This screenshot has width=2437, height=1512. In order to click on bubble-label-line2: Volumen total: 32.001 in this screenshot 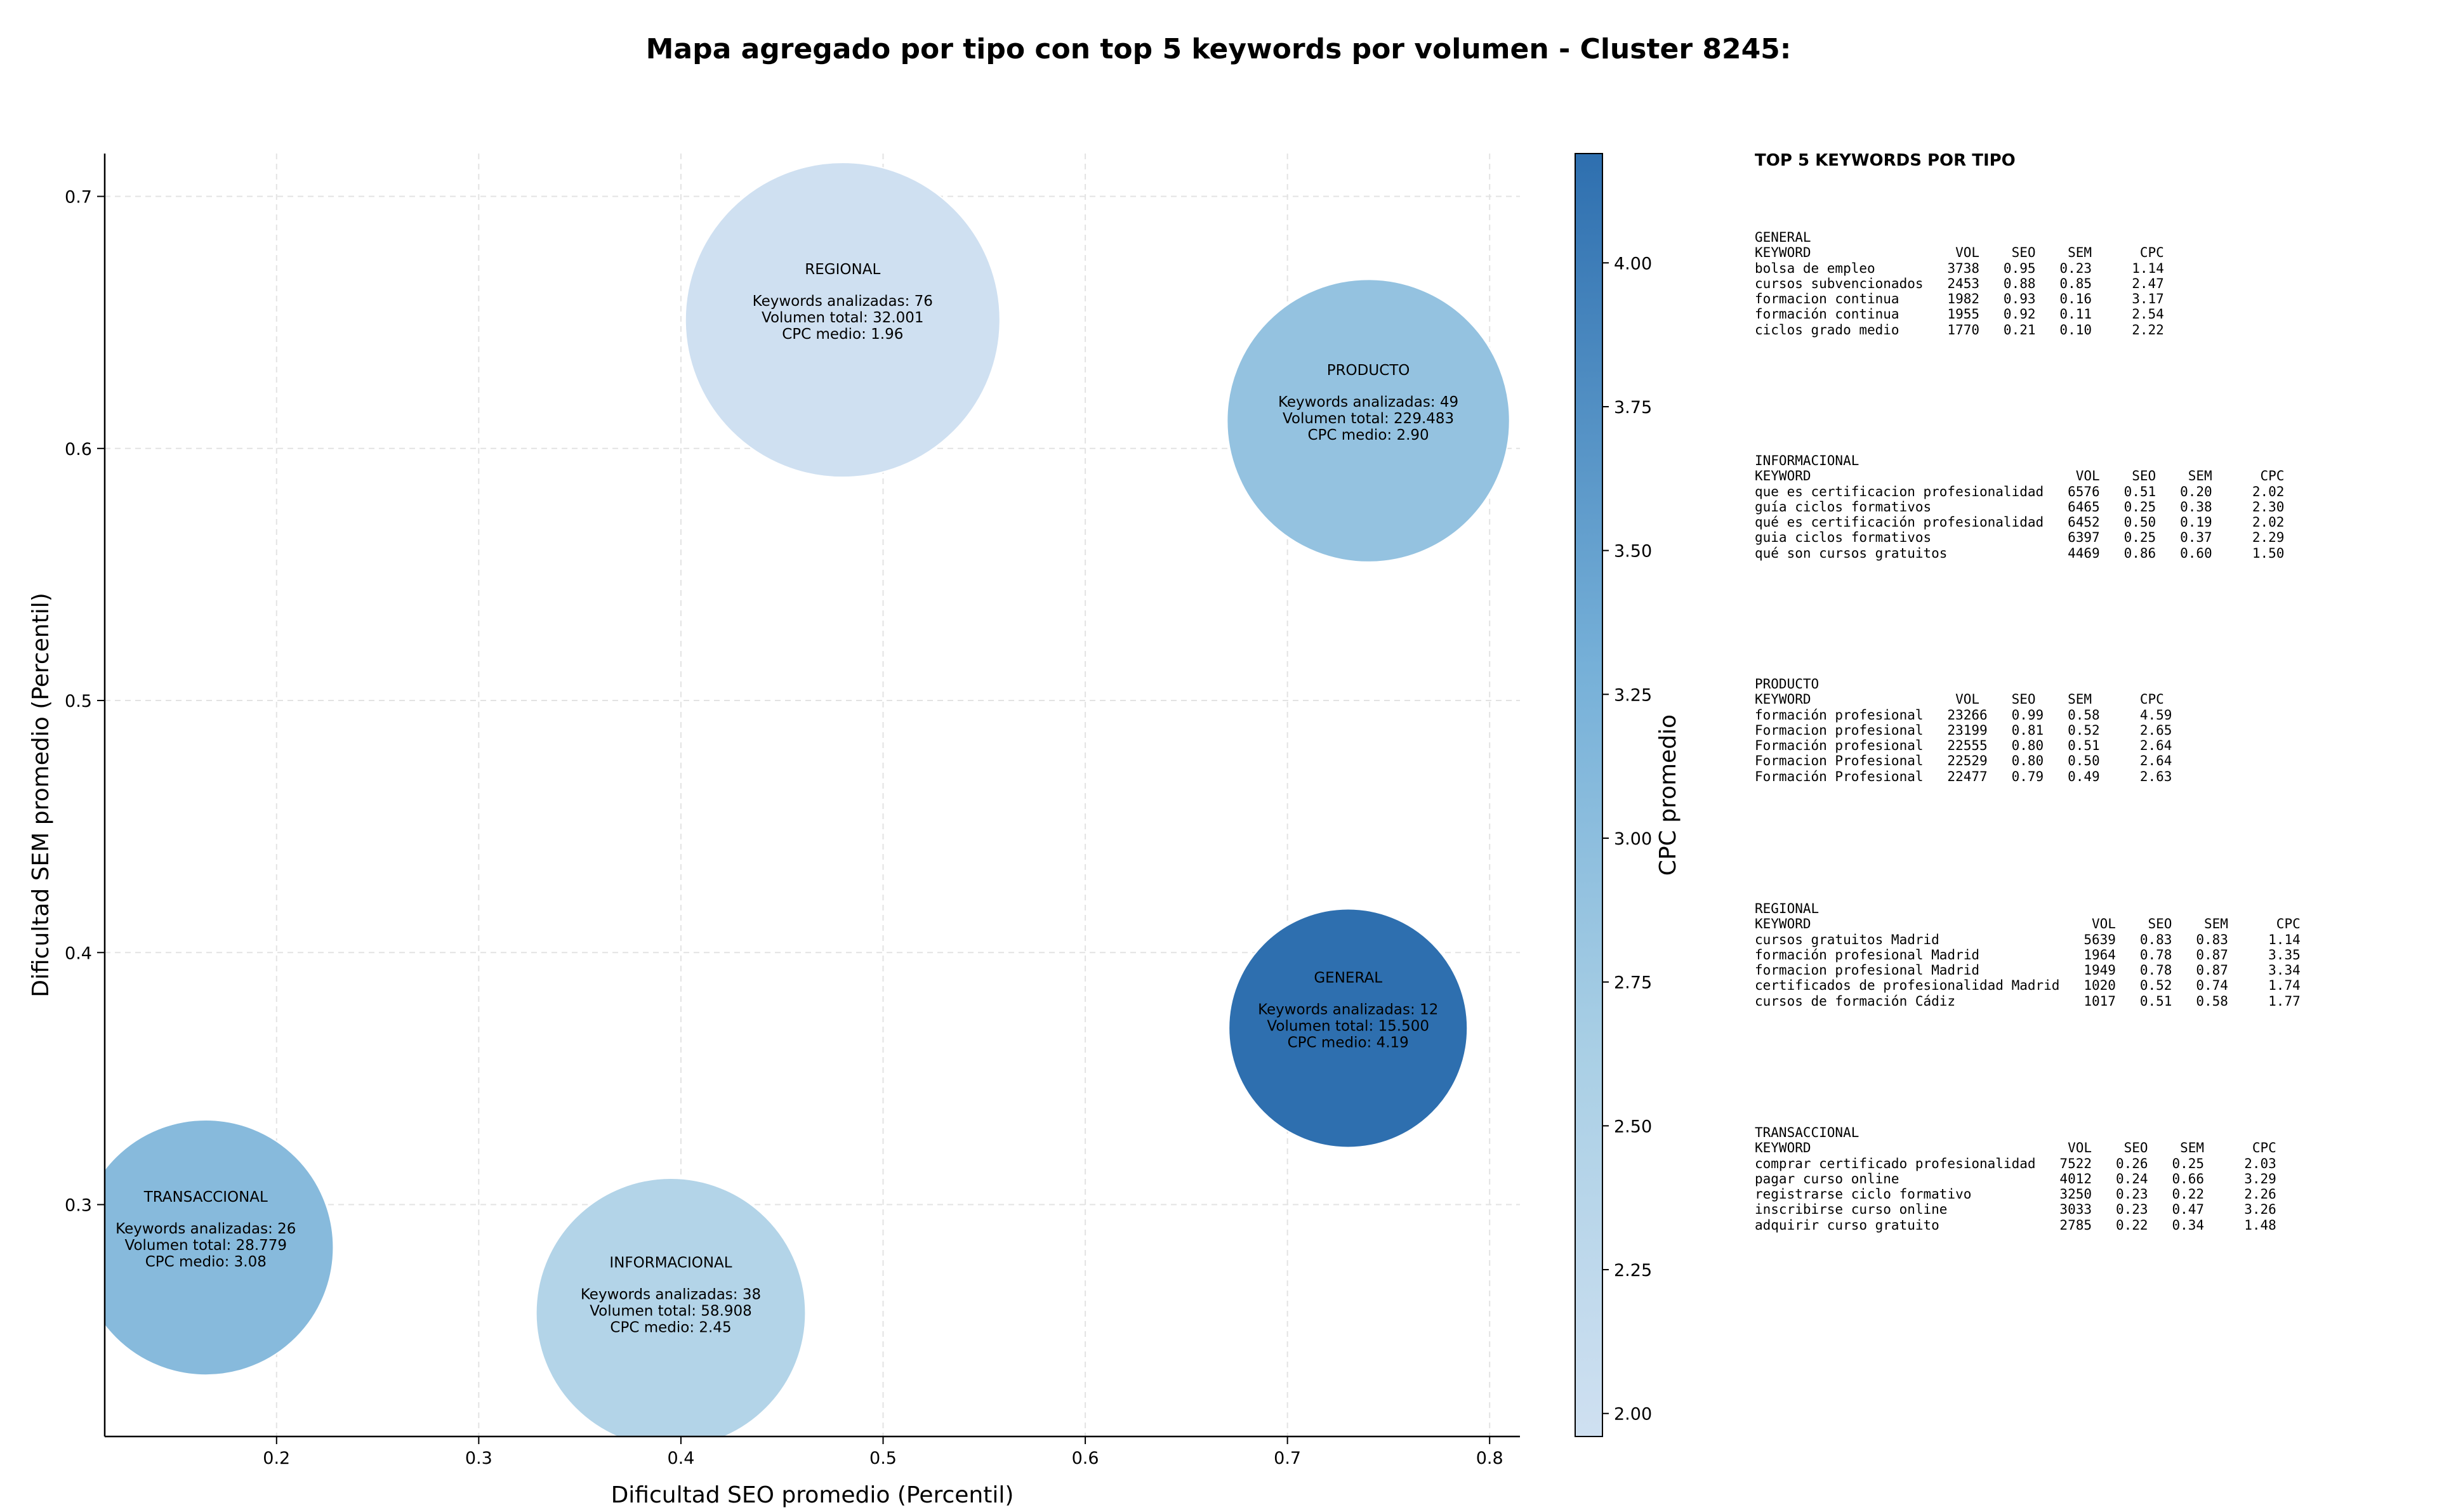, I will do `click(843, 318)`.